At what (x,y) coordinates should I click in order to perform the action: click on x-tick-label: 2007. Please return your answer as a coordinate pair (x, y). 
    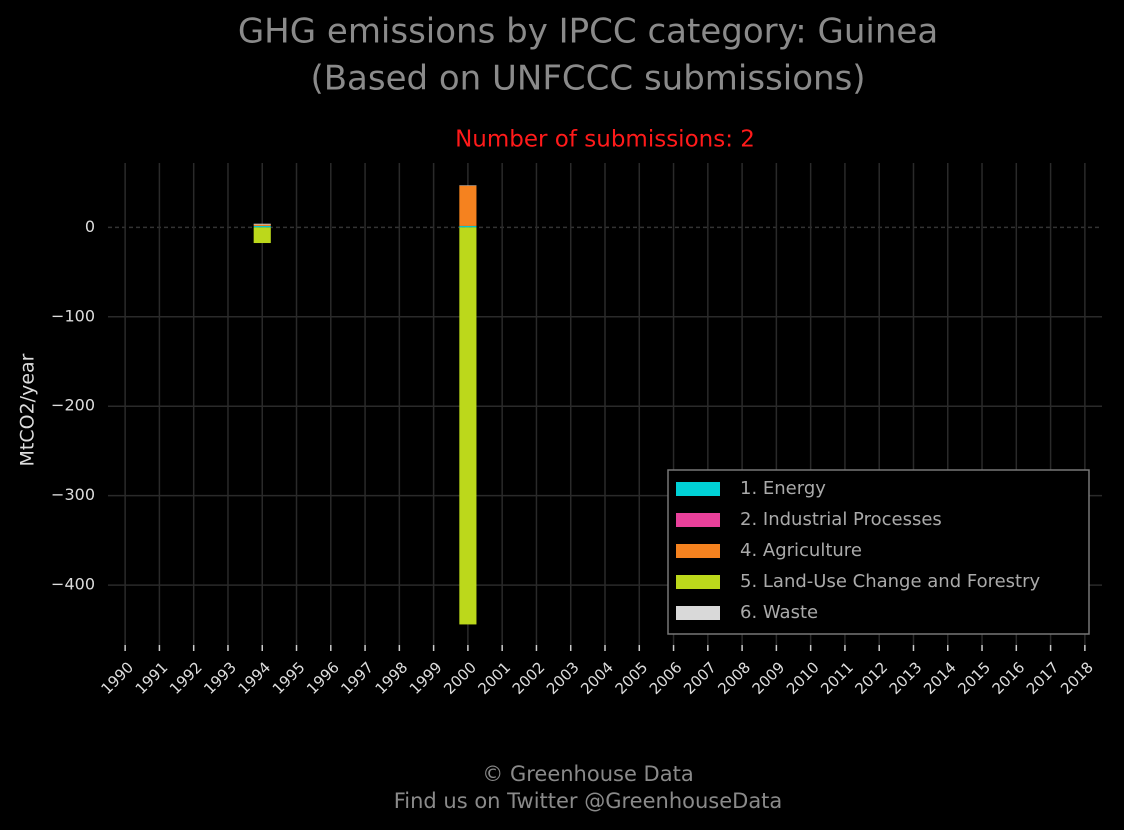
    Looking at the image, I should click on (700, 678).